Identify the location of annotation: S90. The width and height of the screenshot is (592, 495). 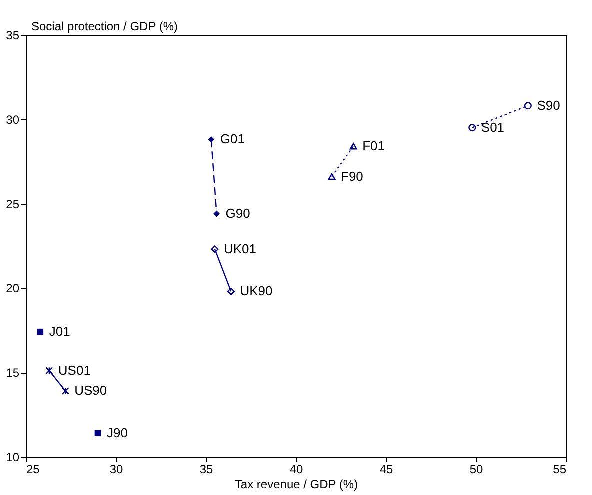
(548, 105).